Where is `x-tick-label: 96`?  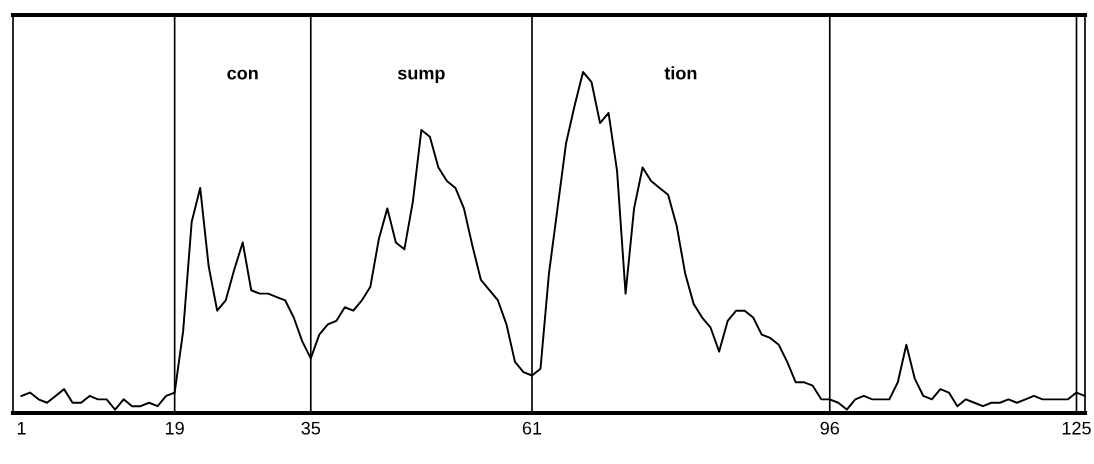 x-tick-label: 96 is located at coordinates (830, 428).